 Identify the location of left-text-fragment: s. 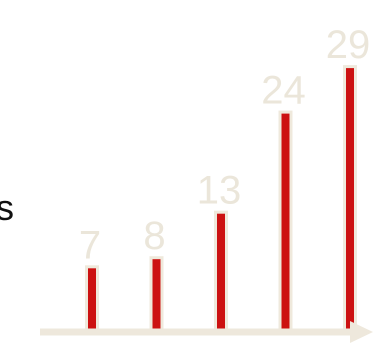
(7, 207).